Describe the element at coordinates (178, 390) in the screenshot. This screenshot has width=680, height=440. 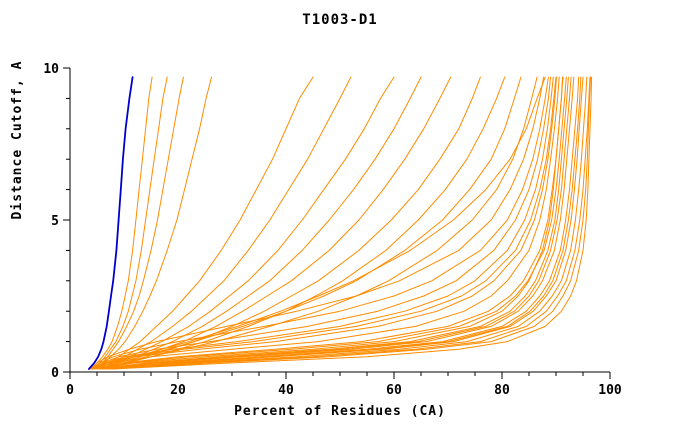
I see `x-tick-label: 20` at that location.